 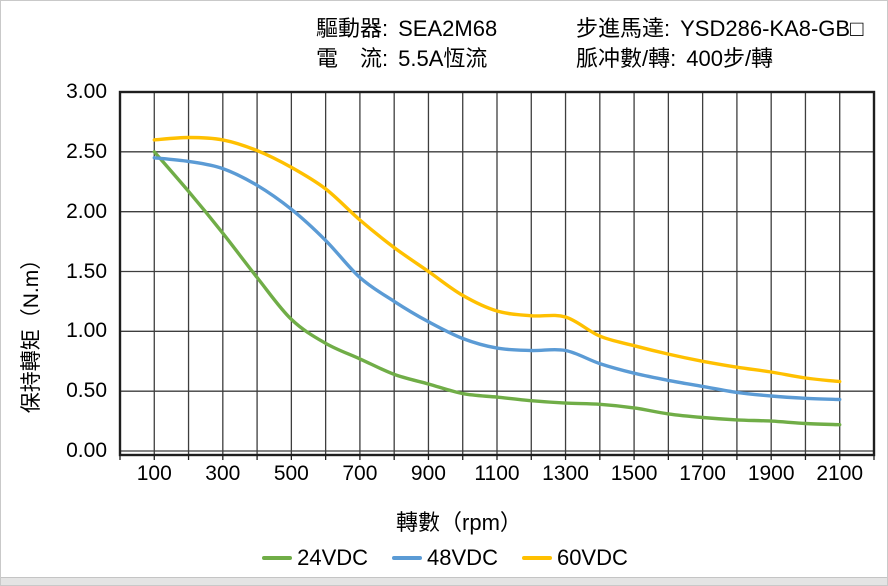 I want to click on driver-label: 驅動器:, so click(x=352, y=28).